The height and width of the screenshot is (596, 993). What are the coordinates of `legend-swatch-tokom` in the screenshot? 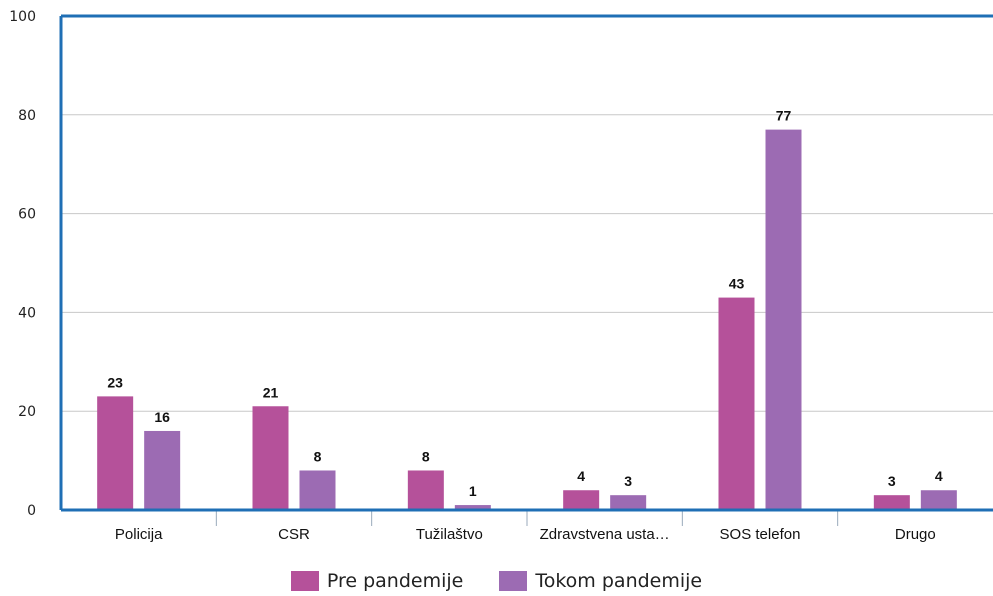 It's located at (513, 581).